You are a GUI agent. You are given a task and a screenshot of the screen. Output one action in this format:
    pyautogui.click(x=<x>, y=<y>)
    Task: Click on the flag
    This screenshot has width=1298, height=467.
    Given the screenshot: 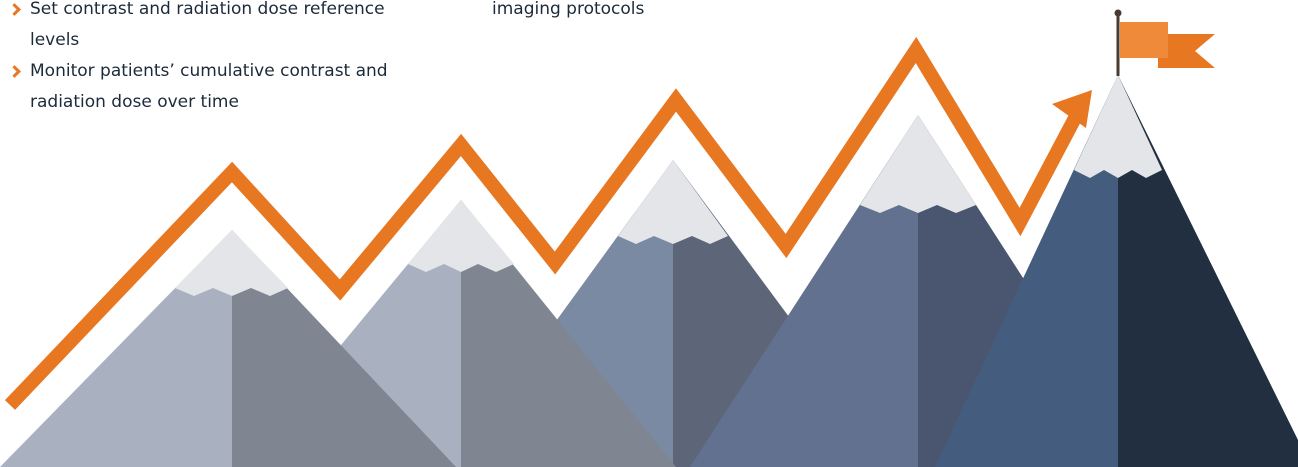 What is the action you would take?
    pyautogui.click(x=1144, y=40)
    